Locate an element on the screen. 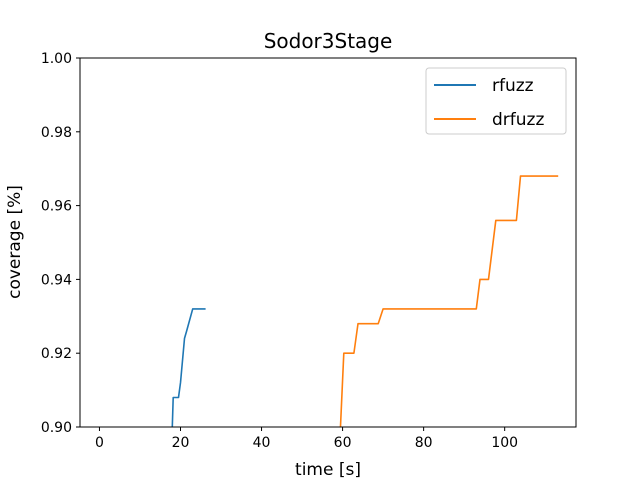 Image resolution: width=640 pixels, height=480 pixels. chart-title: Sodor3Stage is located at coordinates (328, 41).